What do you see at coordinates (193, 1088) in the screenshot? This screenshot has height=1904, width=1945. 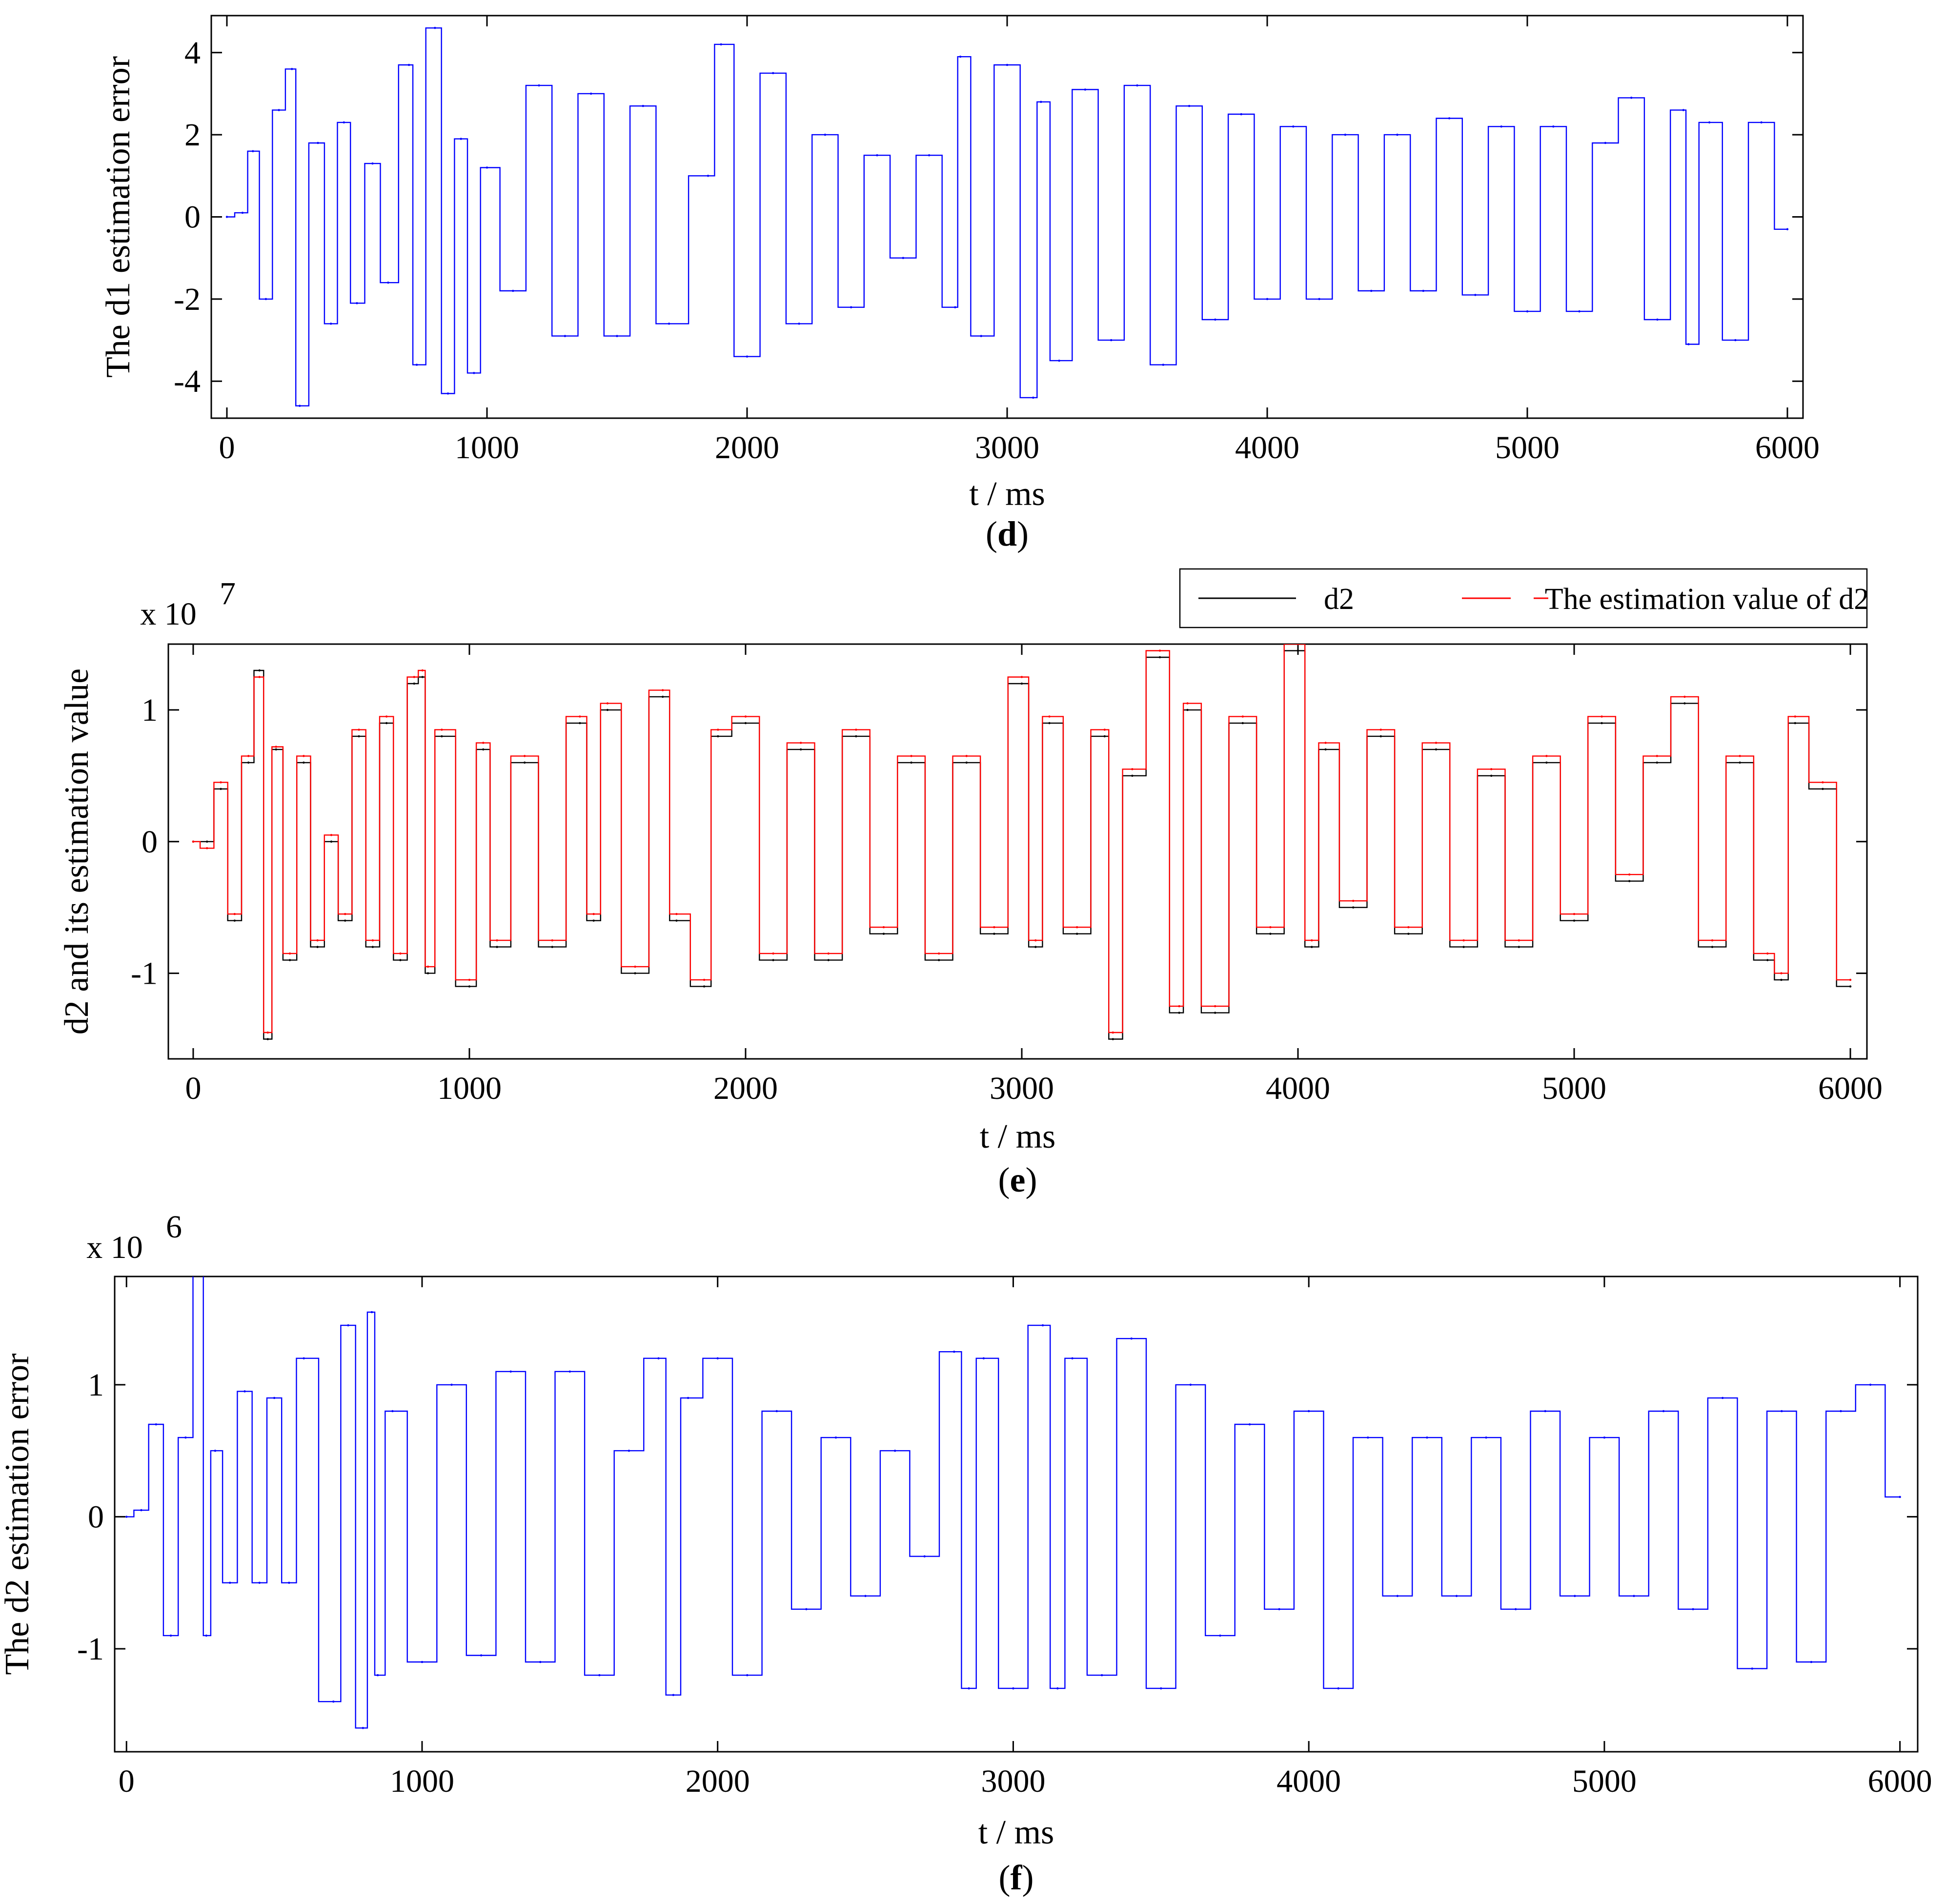 I see `x-tick-label: 0` at bounding box center [193, 1088].